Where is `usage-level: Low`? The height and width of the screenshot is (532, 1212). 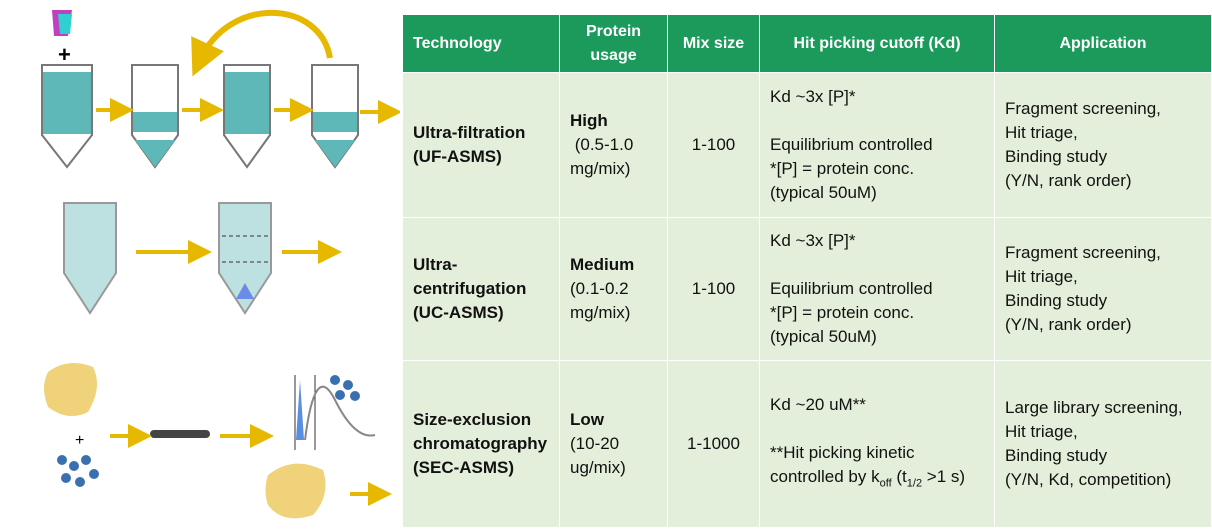 usage-level: Low is located at coordinates (587, 419).